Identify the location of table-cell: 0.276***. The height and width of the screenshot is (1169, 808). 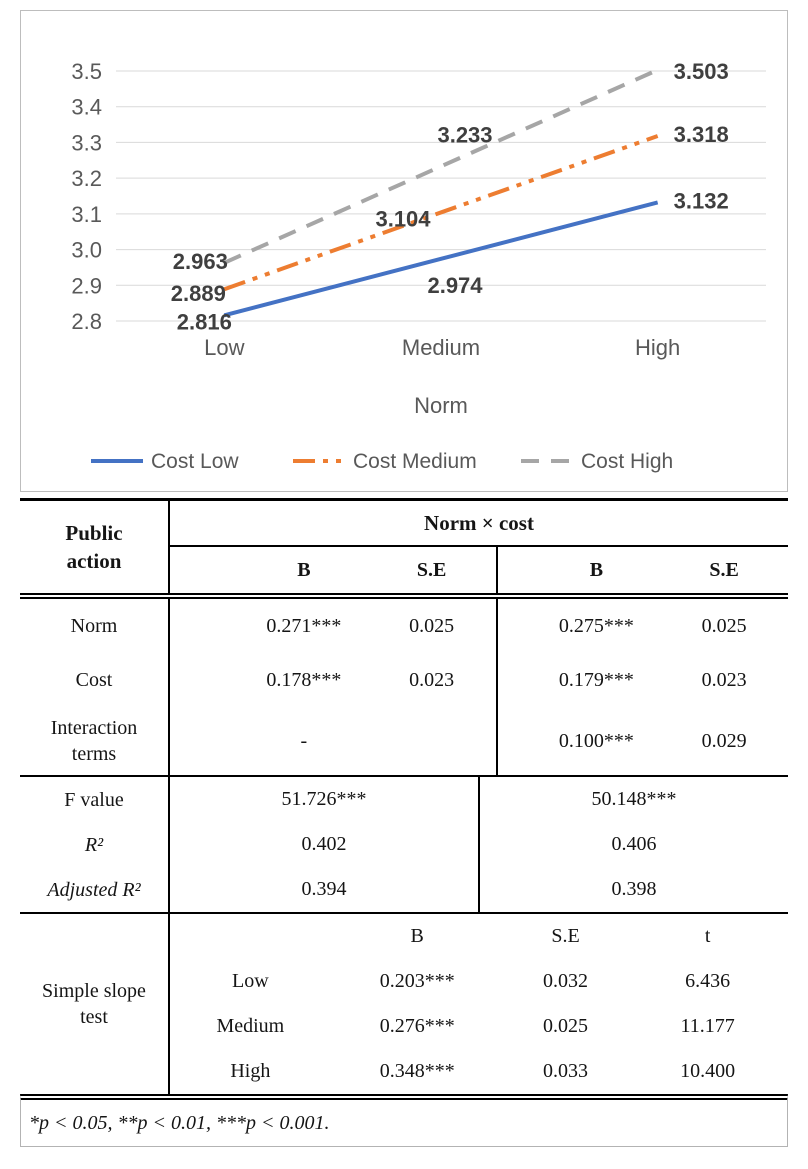
(417, 1026).